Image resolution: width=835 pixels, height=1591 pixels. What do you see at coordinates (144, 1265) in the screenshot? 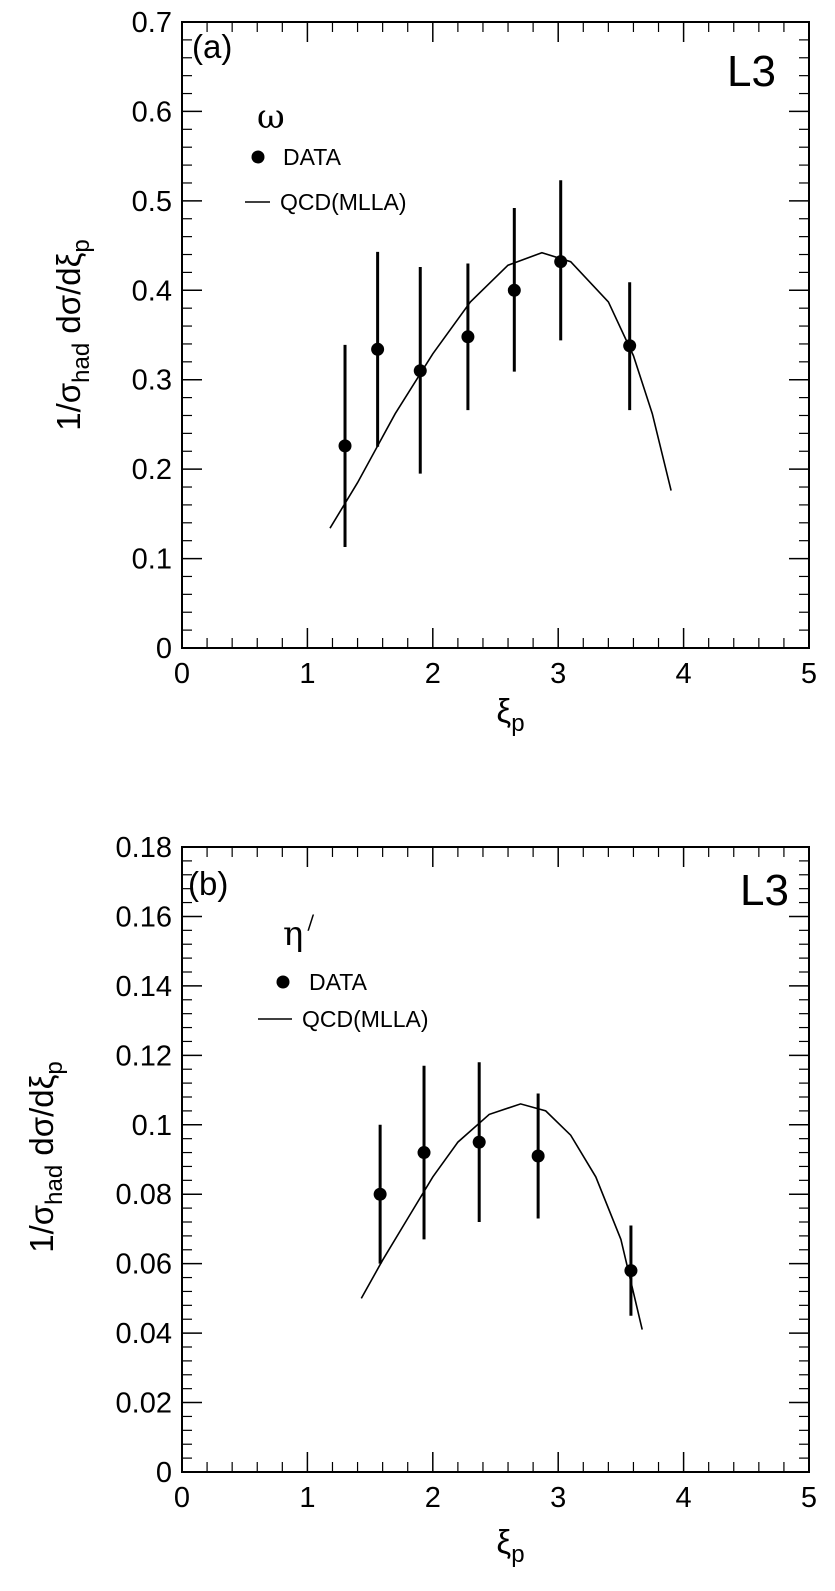
I see `y-tick-label: 0.06` at bounding box center [144, 1265].